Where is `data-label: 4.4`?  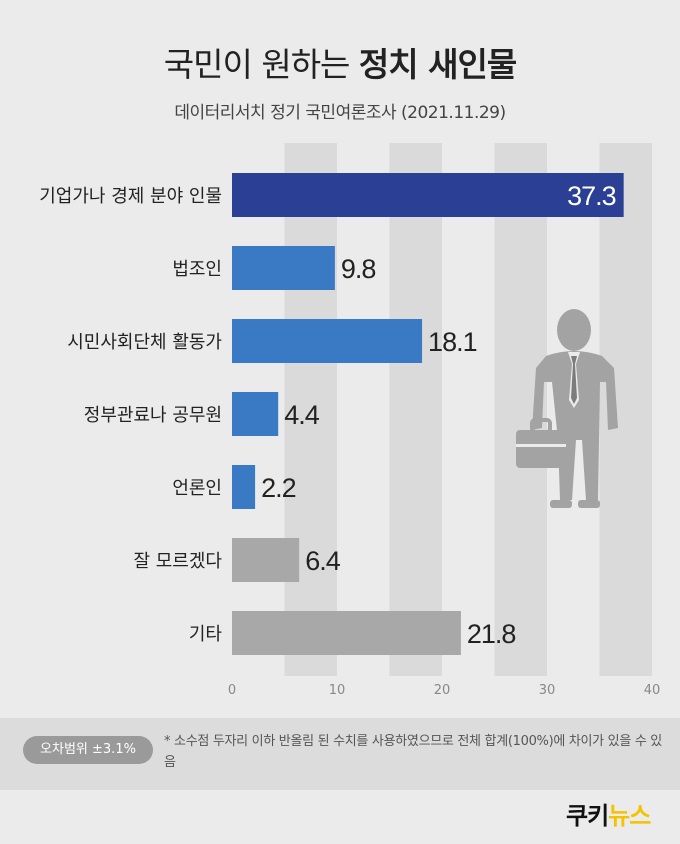
data-label: 4.4 is located at coordinates (302, 415).